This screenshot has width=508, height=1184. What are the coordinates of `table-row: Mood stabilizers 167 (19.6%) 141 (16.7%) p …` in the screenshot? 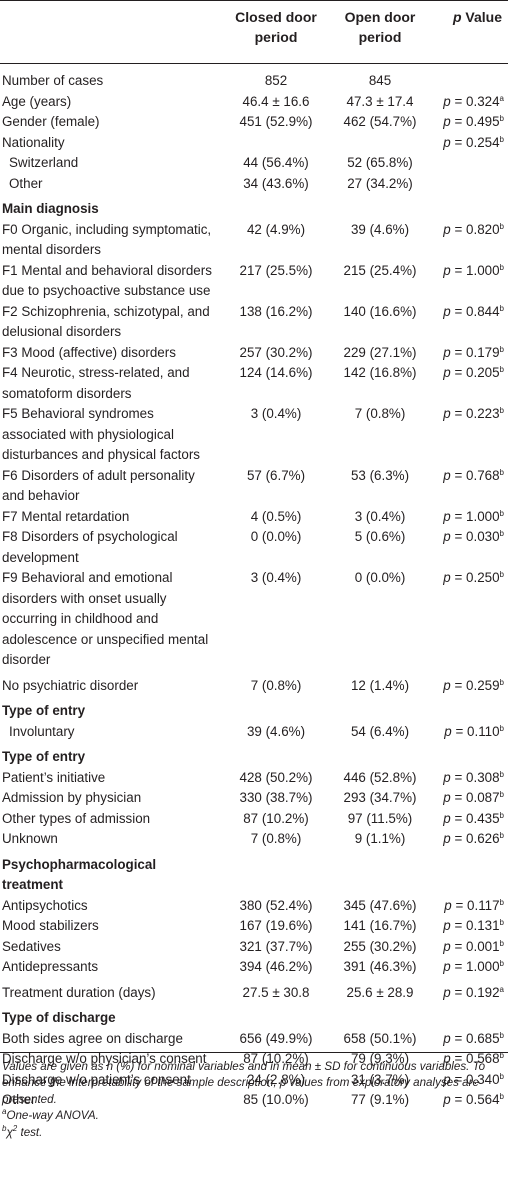 It's located at (254, 926).